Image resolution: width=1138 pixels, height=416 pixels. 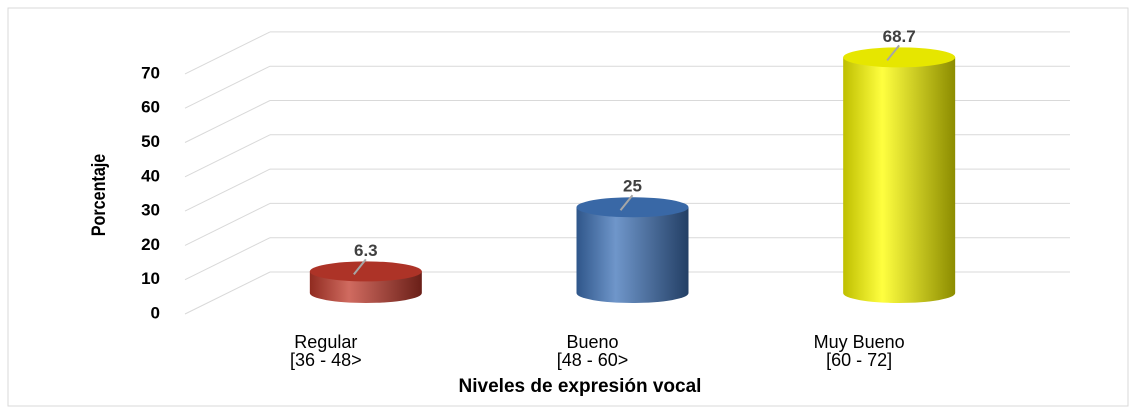 I want to click on x-tick-label: Regular, so click(x=325, y=342).